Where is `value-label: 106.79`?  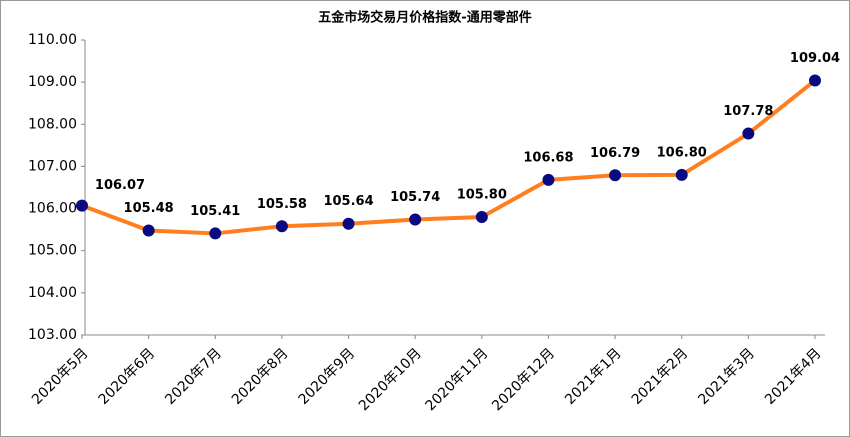
value-label: 106.79 is located at coordinates (615, 153).